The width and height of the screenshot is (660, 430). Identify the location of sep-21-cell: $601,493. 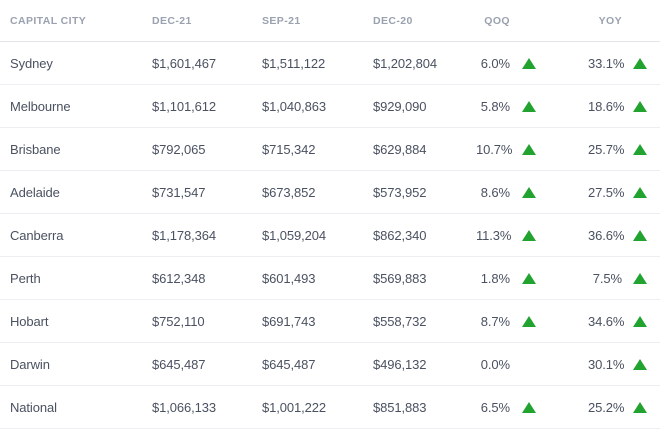
(289, 278).